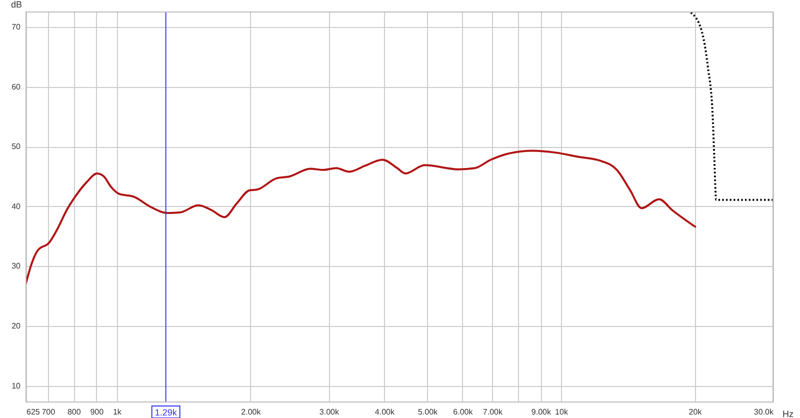 This screenshot has height=418, width=800. What do you see at coordinates (251, 412) in the screenshot?
I see `x-tick-label: 2.00k` at bounding box center [251, 412].